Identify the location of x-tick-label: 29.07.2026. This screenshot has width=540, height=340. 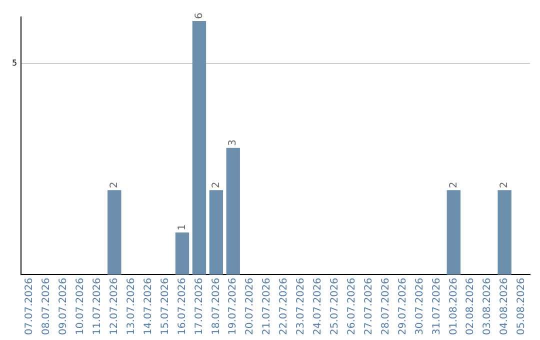
(402, 307).